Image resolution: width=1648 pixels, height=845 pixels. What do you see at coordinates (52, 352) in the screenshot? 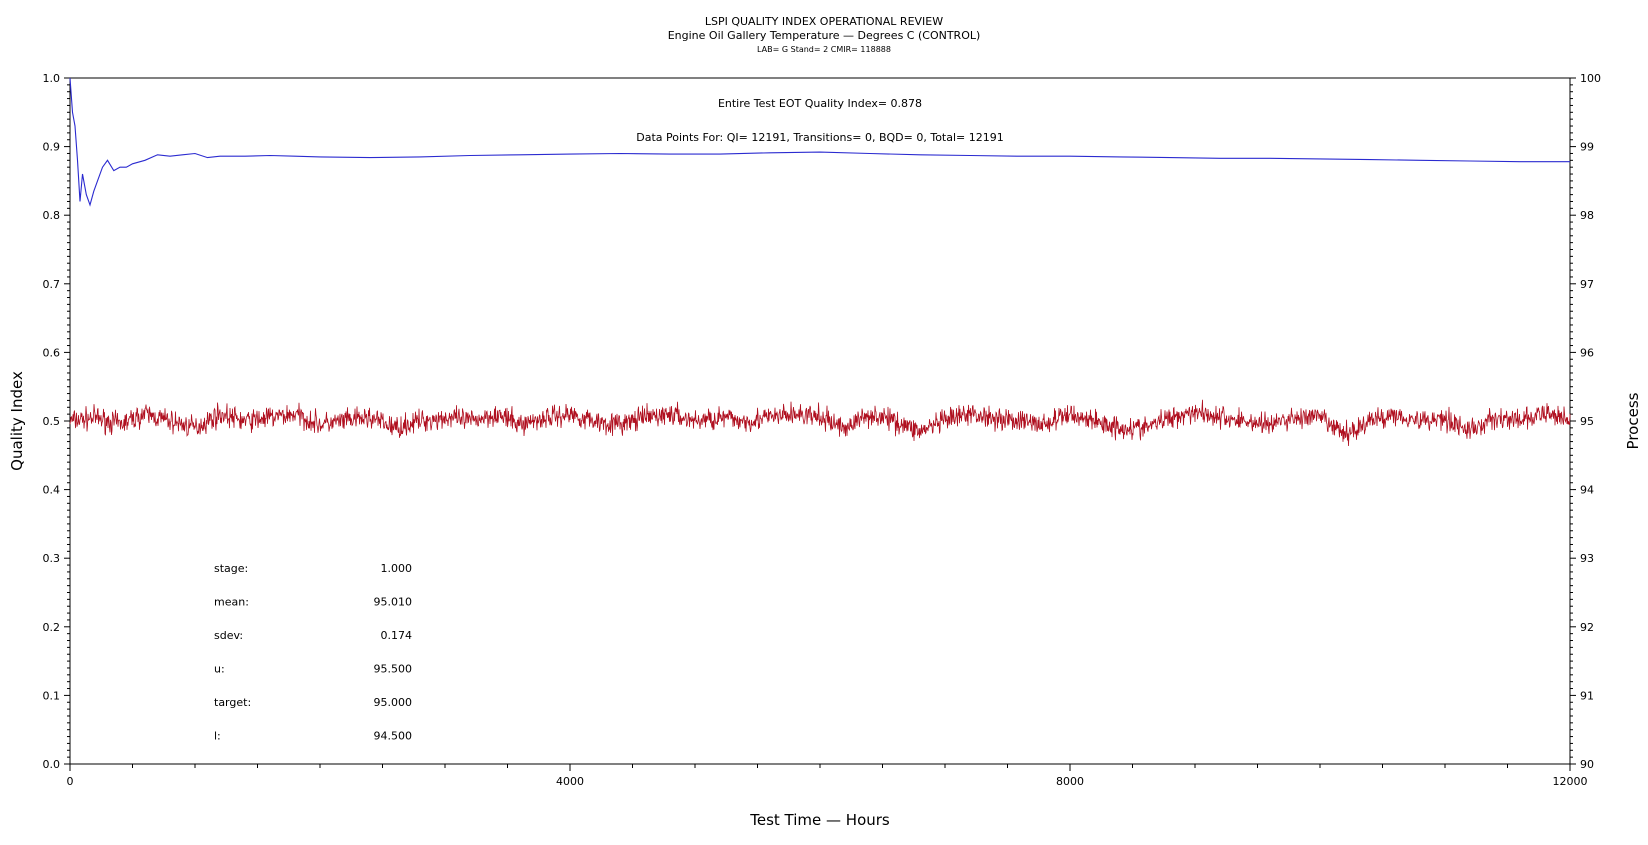
I see `y-tick-label: 0.6` at bounding box center [52, 352].